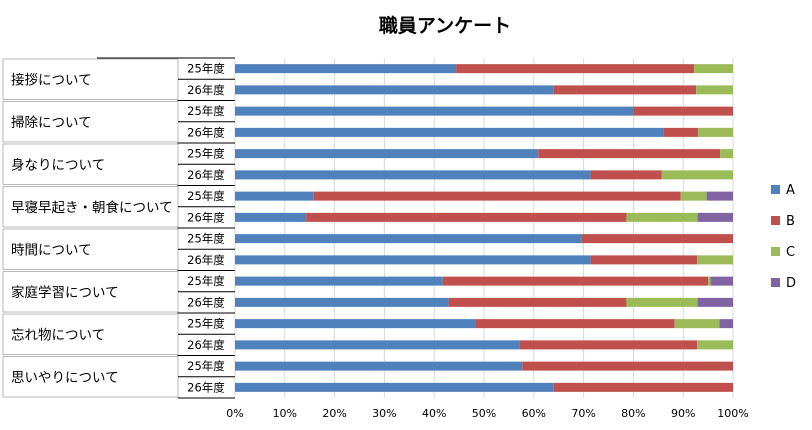 The width and height of the screenshot is (812, 430). What do you see at coordinates (775, 282) in the screenshot?
I see `legend-swatch-d` at bounding box center [775, 282].